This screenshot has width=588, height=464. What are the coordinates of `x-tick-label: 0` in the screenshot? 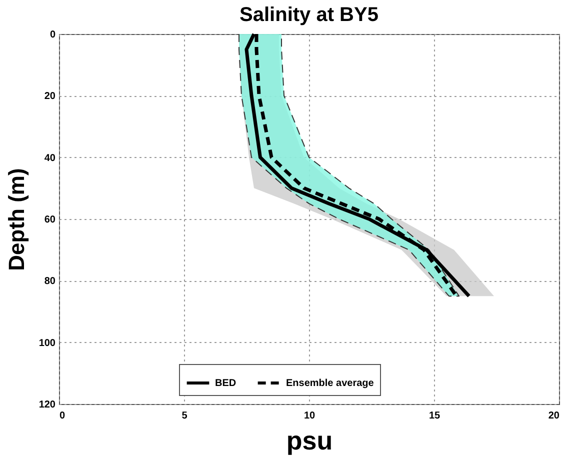 It's located at (63, 416).